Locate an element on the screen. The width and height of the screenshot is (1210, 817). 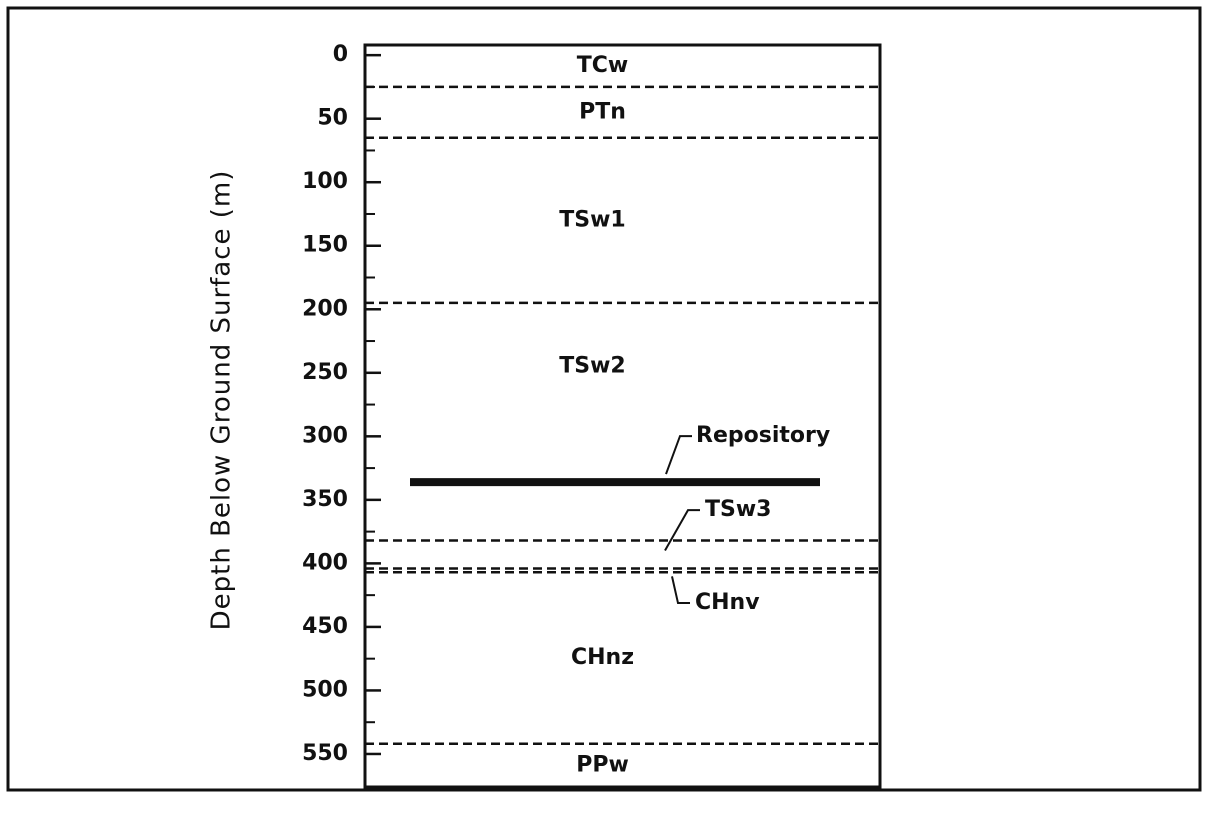
y-tick-label: 450 is located at coordinates (325, 626).